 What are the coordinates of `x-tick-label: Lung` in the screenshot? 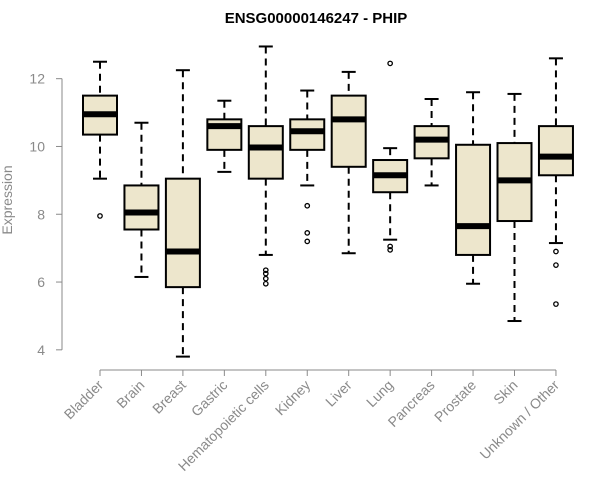 It's located at (379, 393).